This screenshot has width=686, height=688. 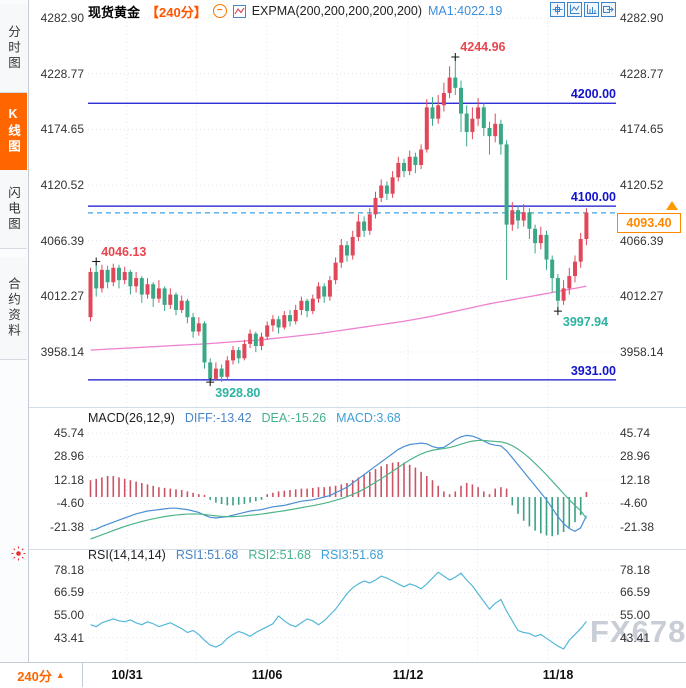 I want to click on extreme-price-label: 4244.96, so click(x=483, y=47).